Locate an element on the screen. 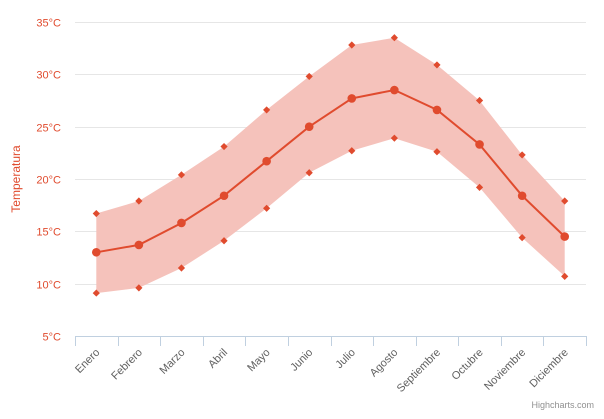 Image resolution: width=604 pixels, height=419 pixels. x-tick-label: Febrero is located at coordinates (127, 365).